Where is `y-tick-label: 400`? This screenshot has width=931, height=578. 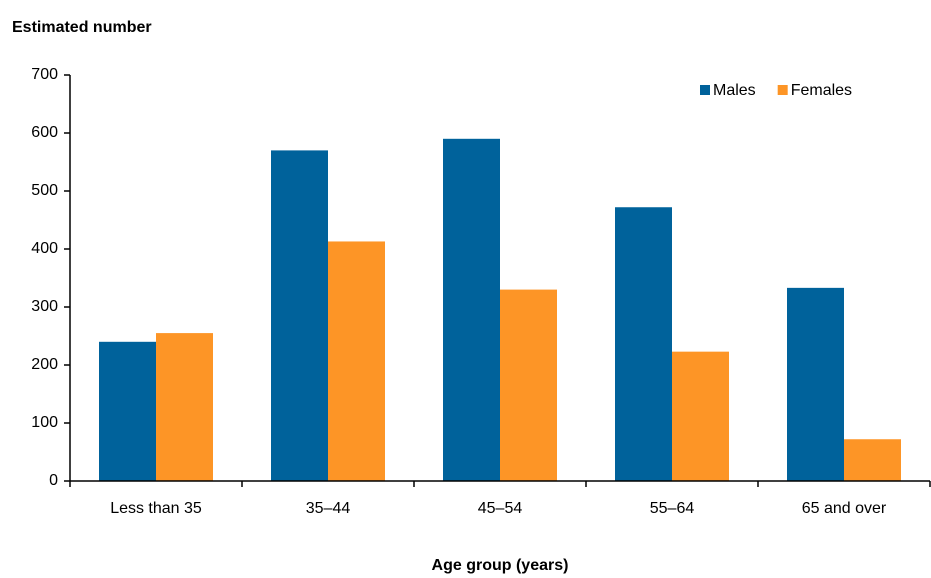 y-tick-label: 400 is located at coordinates (44, 248).